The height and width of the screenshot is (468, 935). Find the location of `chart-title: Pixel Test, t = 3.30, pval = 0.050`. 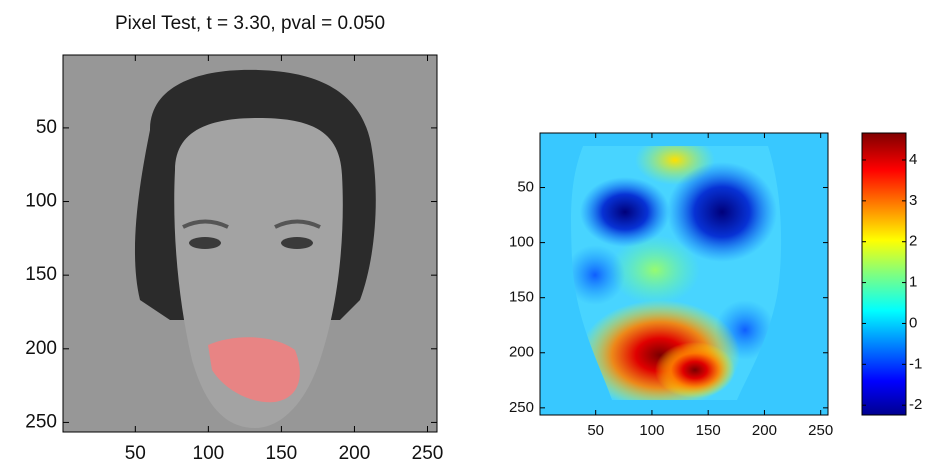

chart-title: Pixel Test, t = 3.30, pval = 0.050 is located at coordinates (250, 23).